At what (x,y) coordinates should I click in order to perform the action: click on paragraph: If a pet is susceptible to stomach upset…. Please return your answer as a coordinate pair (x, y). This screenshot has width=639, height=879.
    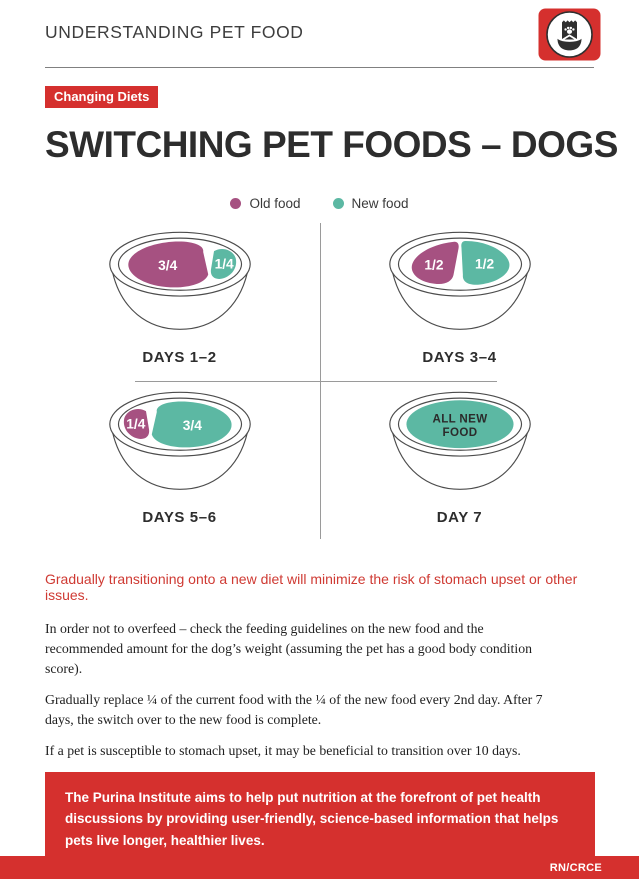
    Looking at the image, I should click on (283, 750).